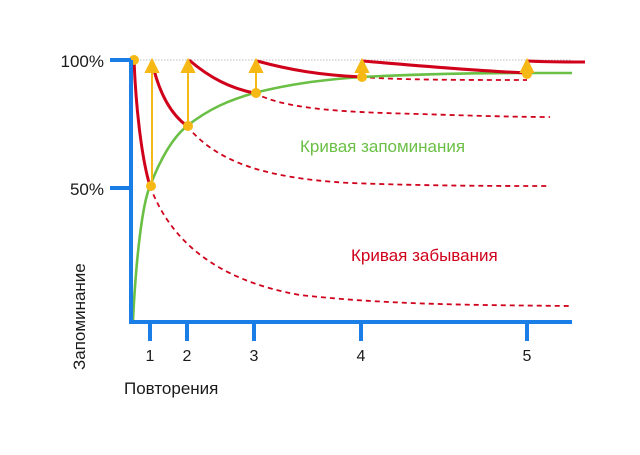 The image size is (640, 455). What do you see at coordinates (82, 61) in the screenshot?
I see `y-tick-100: 100%` at bounding box center [82, 61].